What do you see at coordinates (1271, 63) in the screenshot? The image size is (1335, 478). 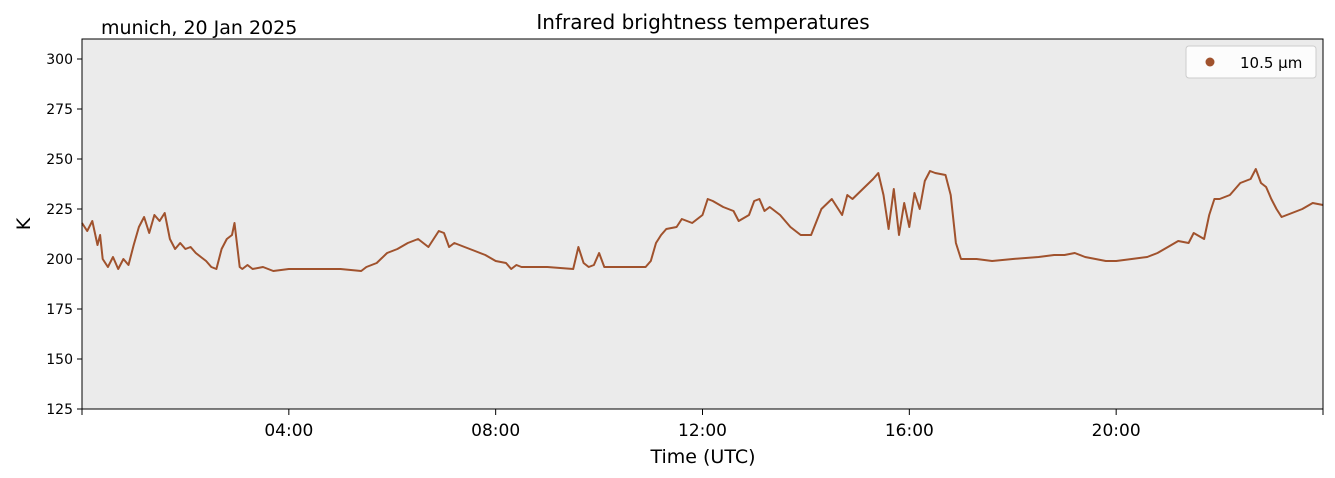 I see `legend-label: 10.5 µm` at bounding box center [1271, 63].